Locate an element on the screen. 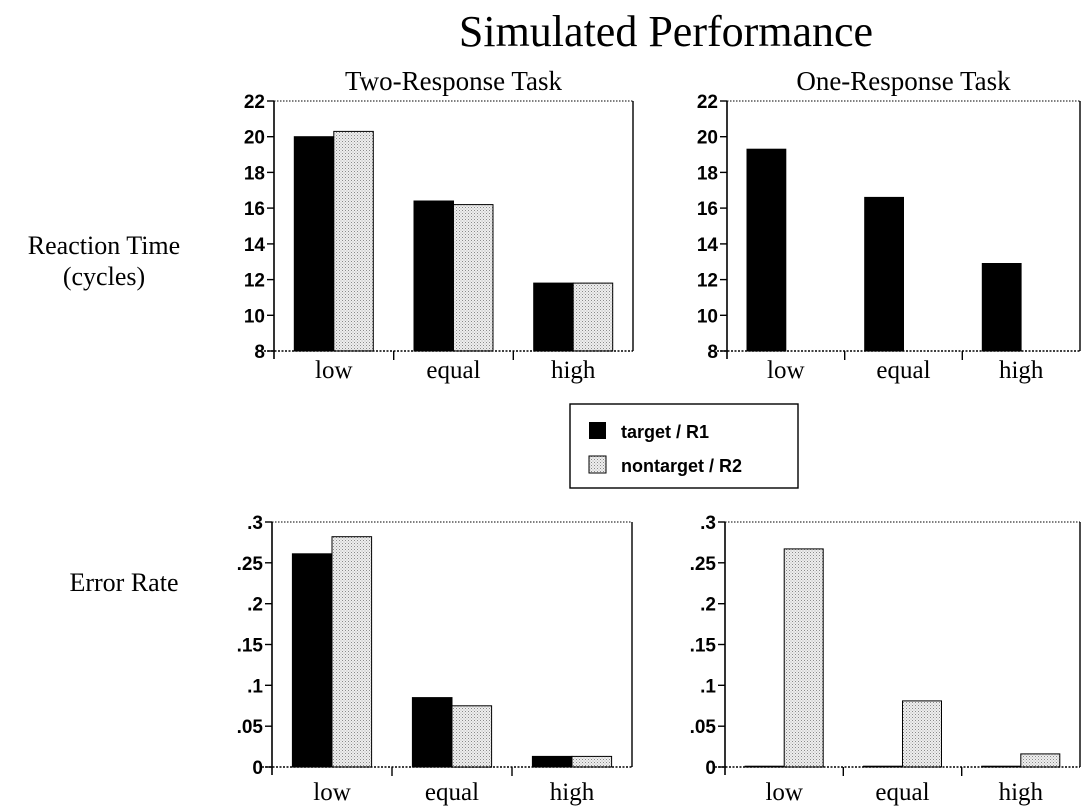 The image size is (1085, 809). legend-swatch-nontarget is located at coordinates (597, 464).